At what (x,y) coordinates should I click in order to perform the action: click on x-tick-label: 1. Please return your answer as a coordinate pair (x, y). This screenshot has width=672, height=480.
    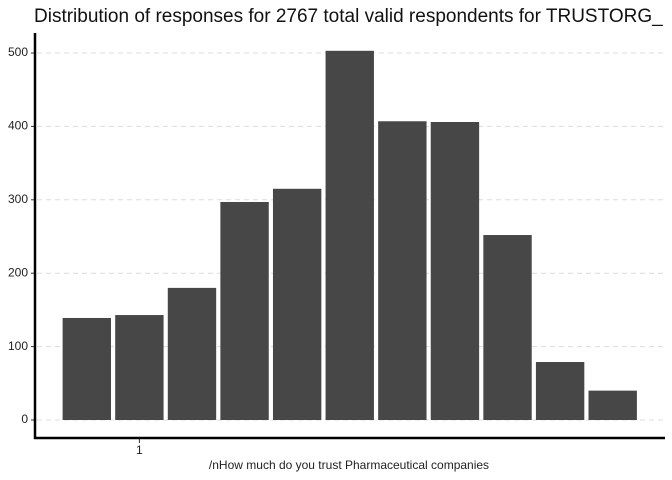
    Looking at the image, I should click on (139, 450).